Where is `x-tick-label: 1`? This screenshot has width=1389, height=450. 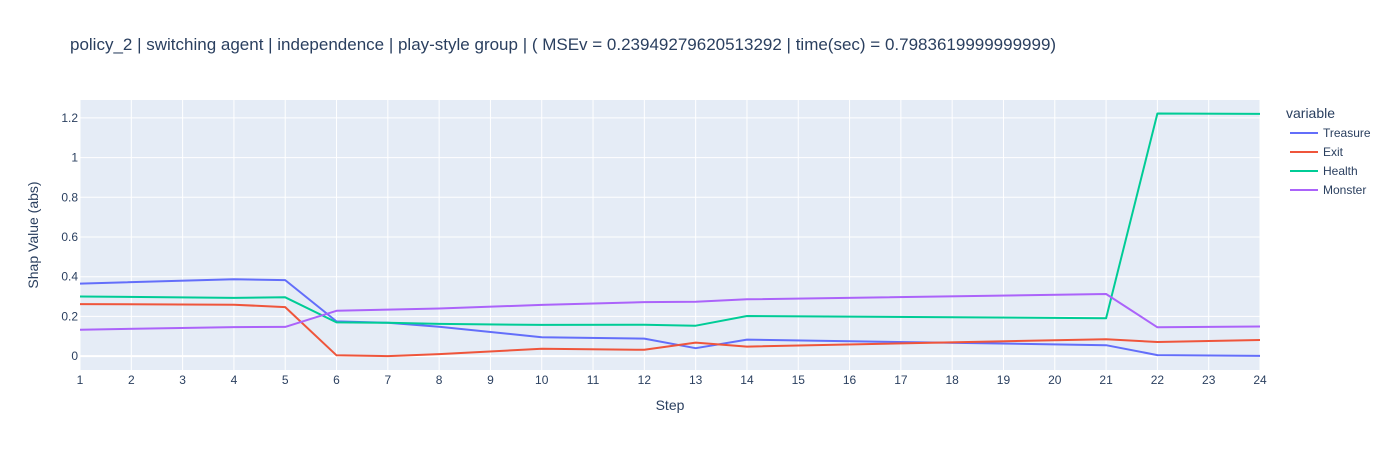
x-tick-label: 1 is located at coordinates (80, 380).